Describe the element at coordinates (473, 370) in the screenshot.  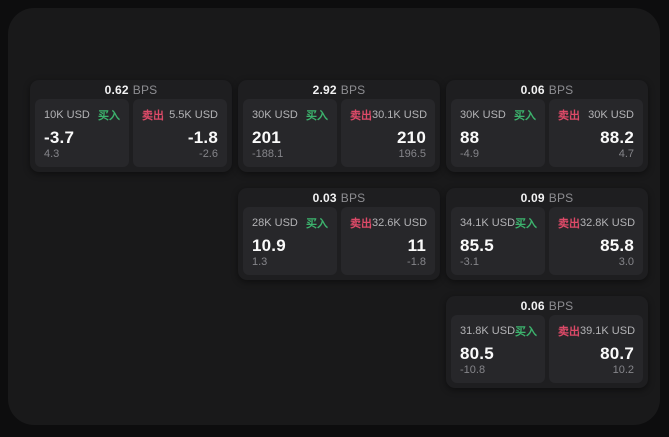
I see `buy-delta: -10.8` at that location.